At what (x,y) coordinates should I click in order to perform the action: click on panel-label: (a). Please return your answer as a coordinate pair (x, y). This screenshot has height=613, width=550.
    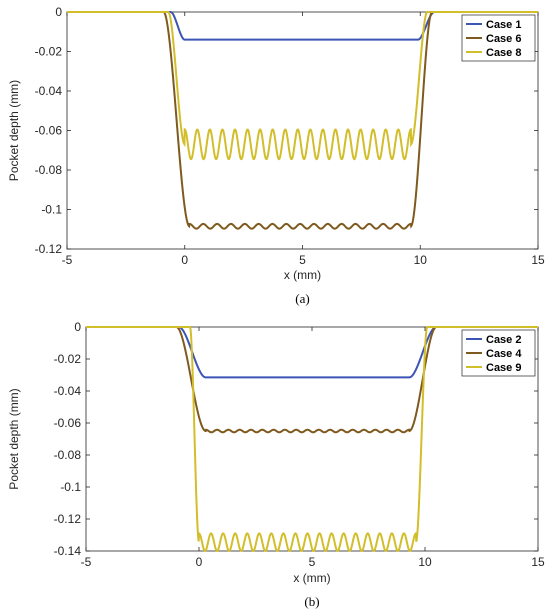
    Looking at the image, I should click on (302, 298).